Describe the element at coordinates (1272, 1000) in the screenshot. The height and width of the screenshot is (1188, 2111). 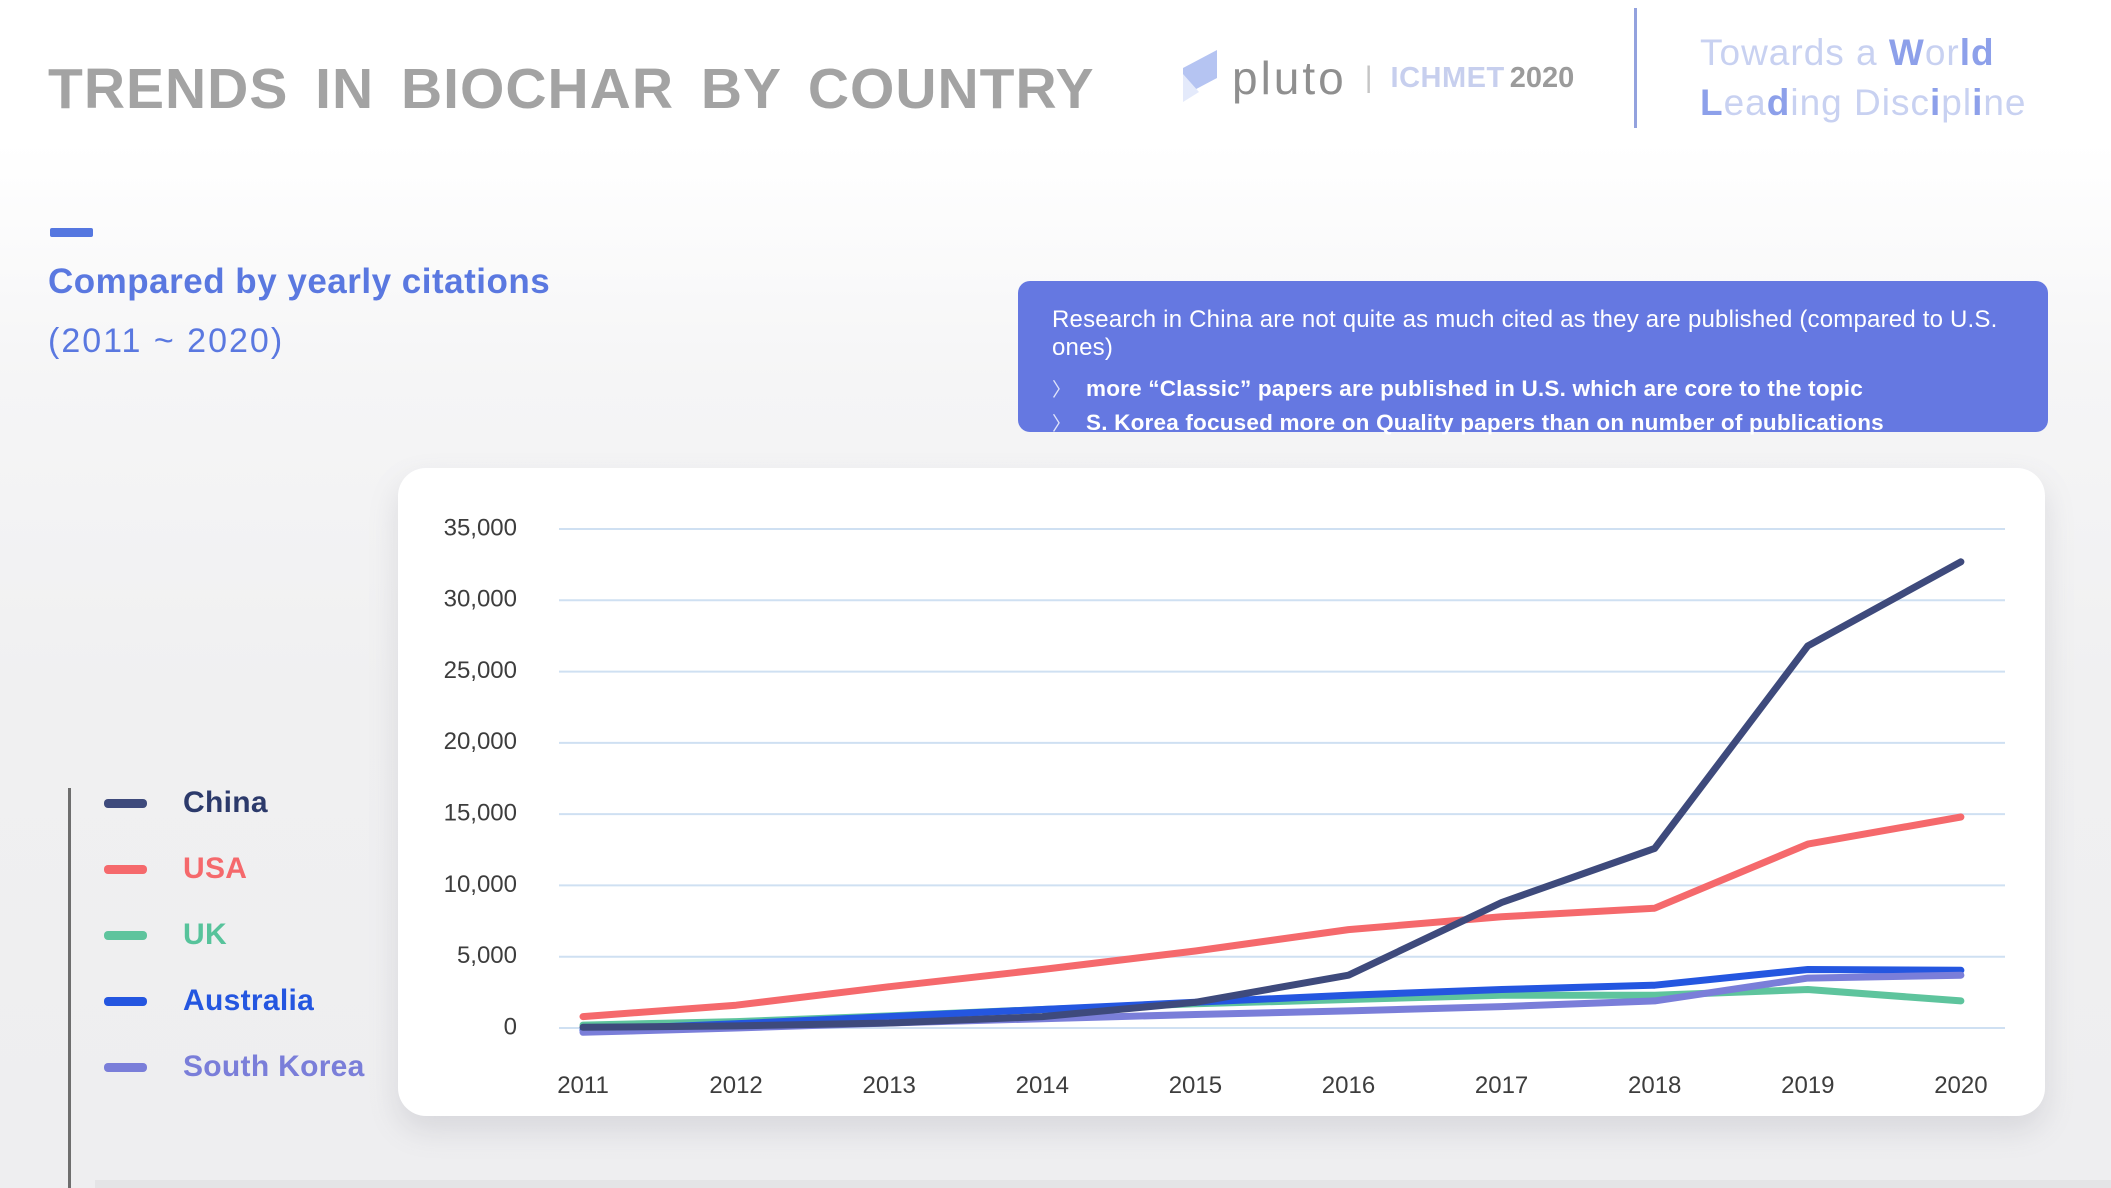
I see `series-line-australia` at that location.